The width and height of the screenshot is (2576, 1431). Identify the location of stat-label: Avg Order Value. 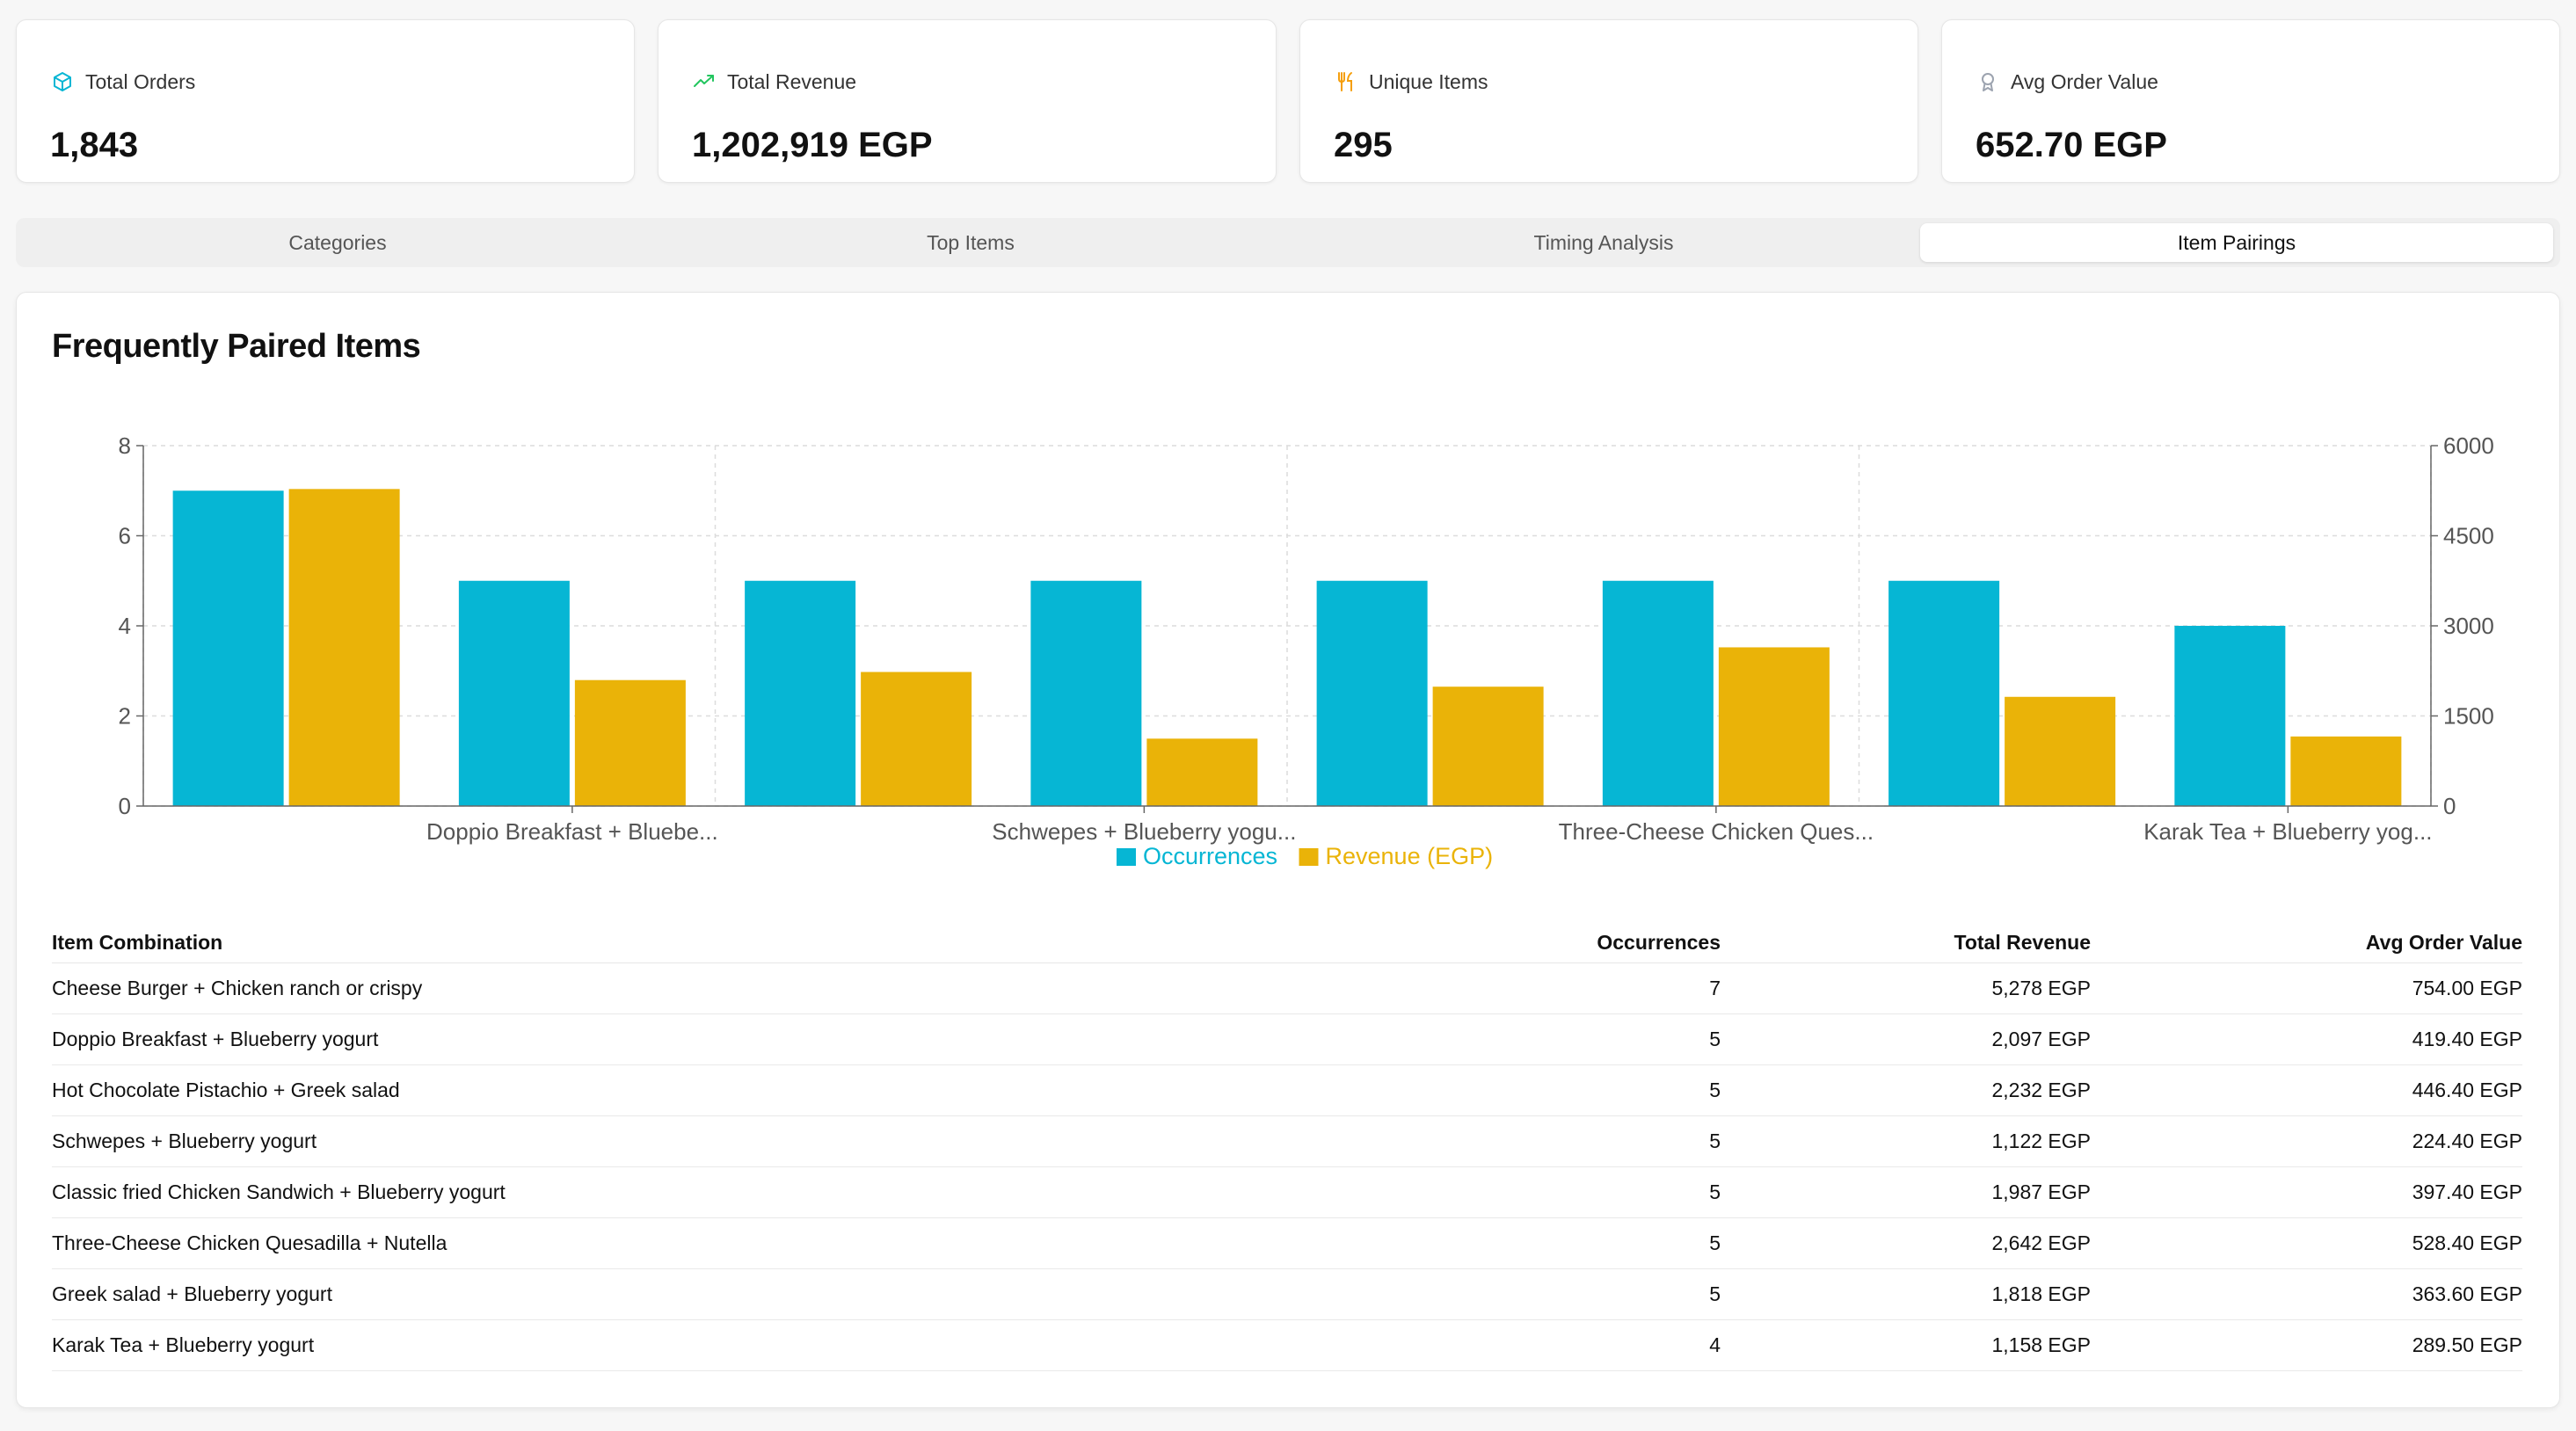
(2084, 81).